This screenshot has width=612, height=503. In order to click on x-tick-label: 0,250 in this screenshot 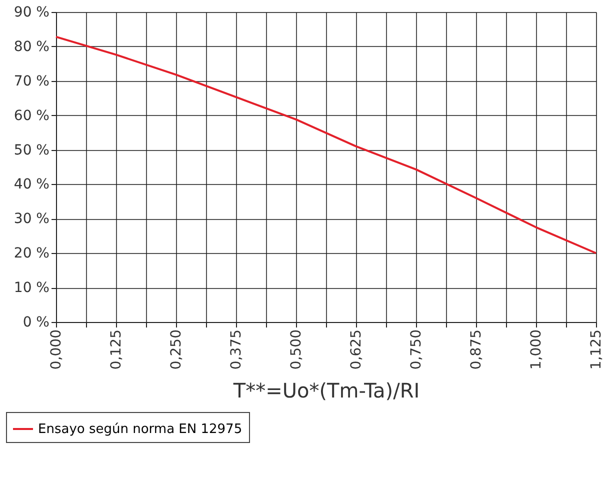, I will do `click(176, 350)`.